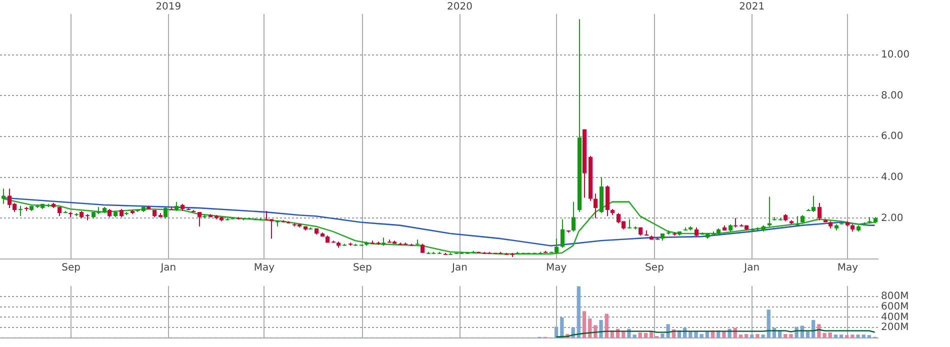 The height and width of the screenshot is (347, 950). Describe the element at coordinates (895, 54) in the screenshot. I see `y-tick-label: 10.00` at that location.